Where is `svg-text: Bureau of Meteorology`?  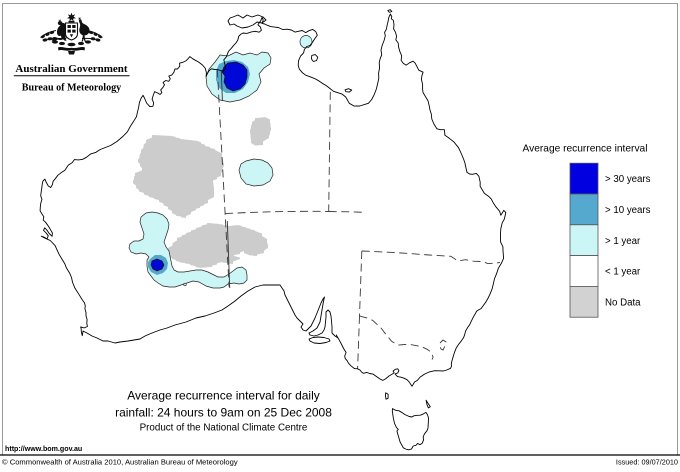 svg-text: Bureau of Meteorology is located at coordinates (71, 88).